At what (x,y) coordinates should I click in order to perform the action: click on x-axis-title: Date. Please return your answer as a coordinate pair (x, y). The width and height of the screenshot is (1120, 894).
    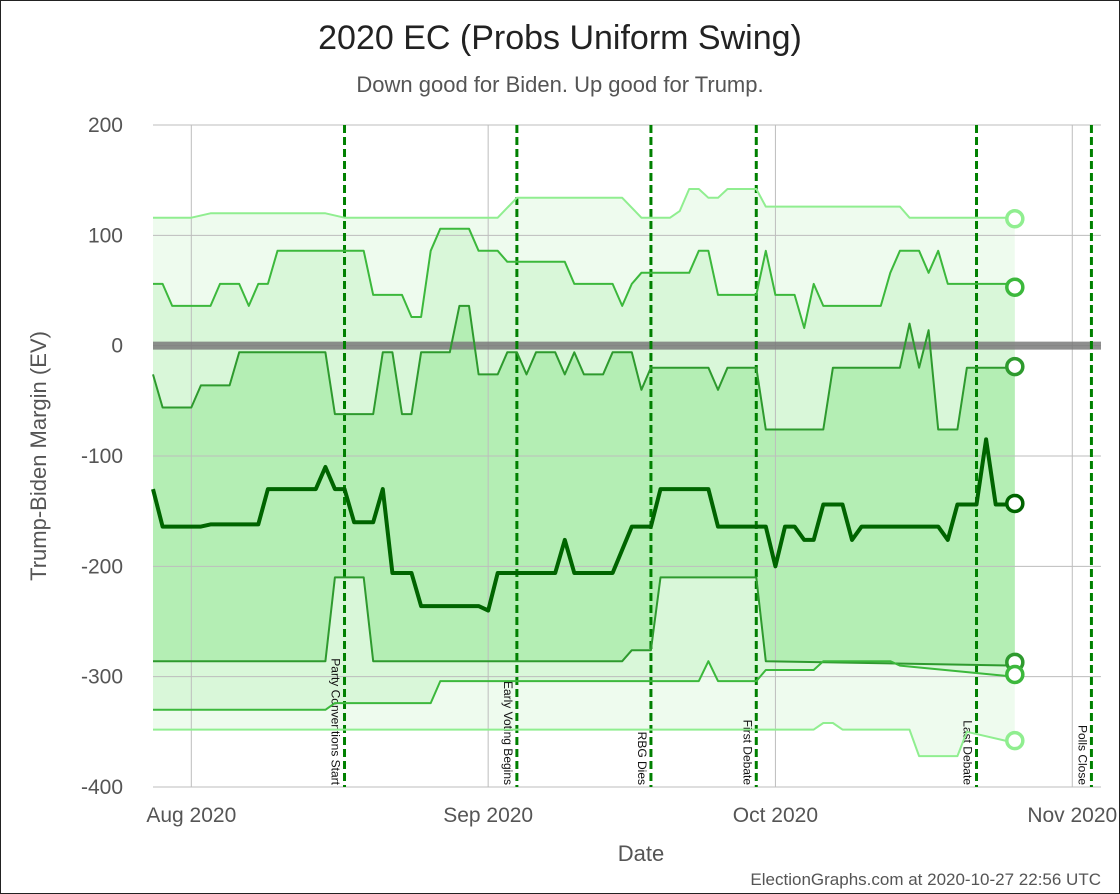
    Looking at the image, I should click on (641, 853).